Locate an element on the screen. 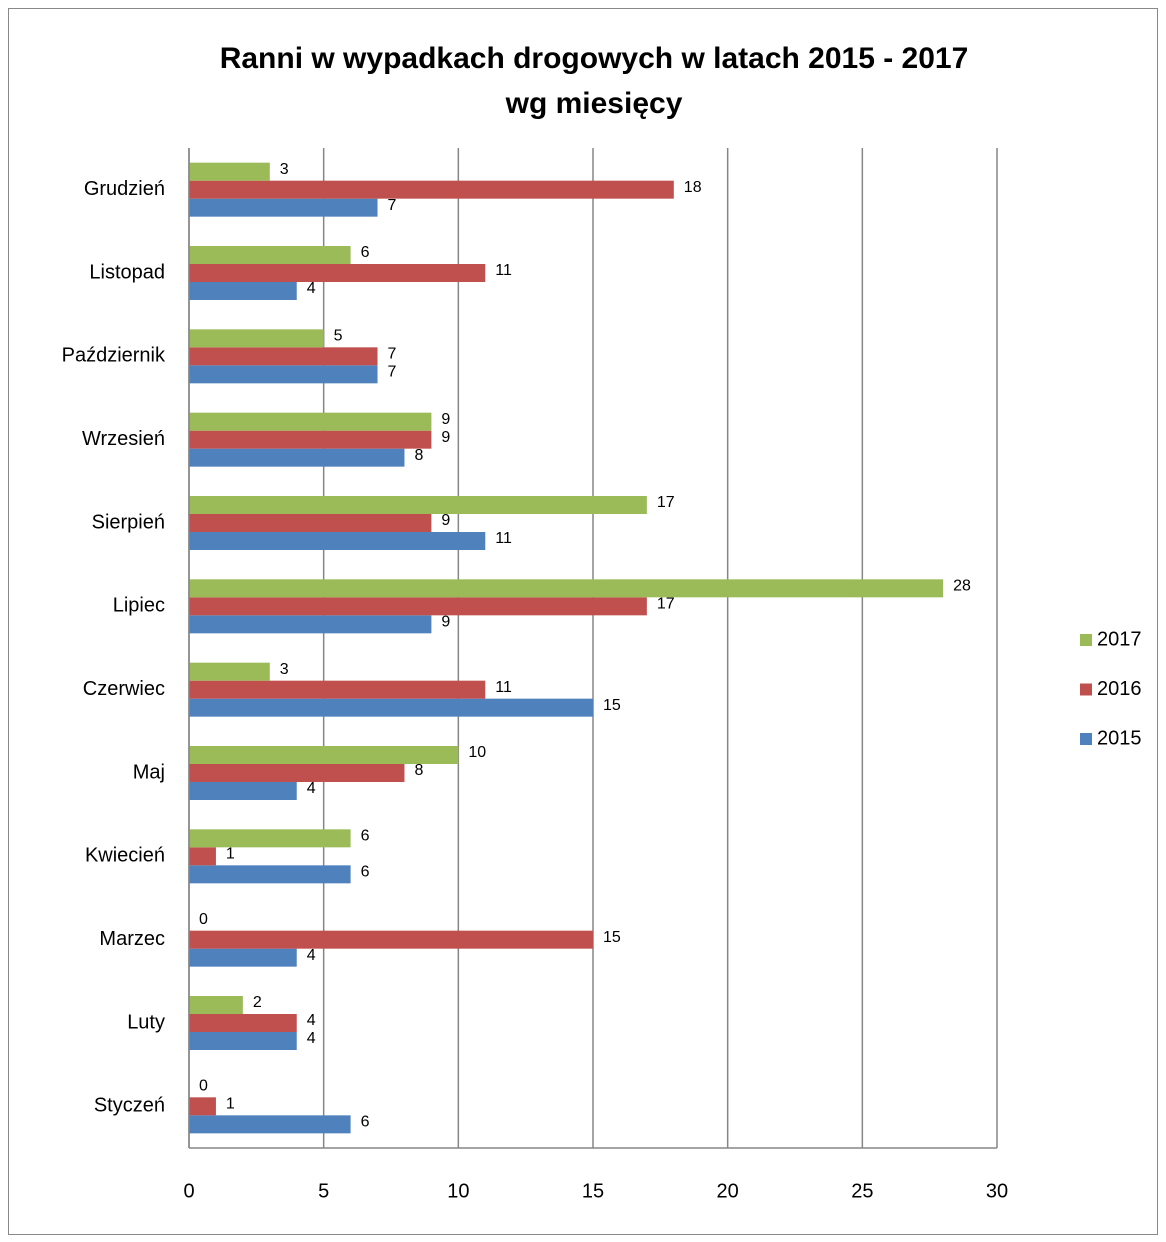  y-tick-label: Wrzesień is located at coordinates (123, 439).